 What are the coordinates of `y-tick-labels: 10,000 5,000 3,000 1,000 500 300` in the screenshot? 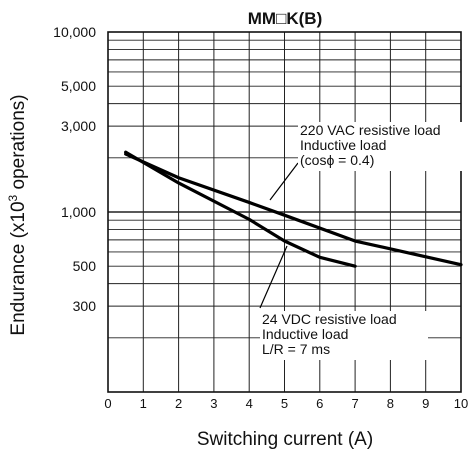 It's located at (74, 169).